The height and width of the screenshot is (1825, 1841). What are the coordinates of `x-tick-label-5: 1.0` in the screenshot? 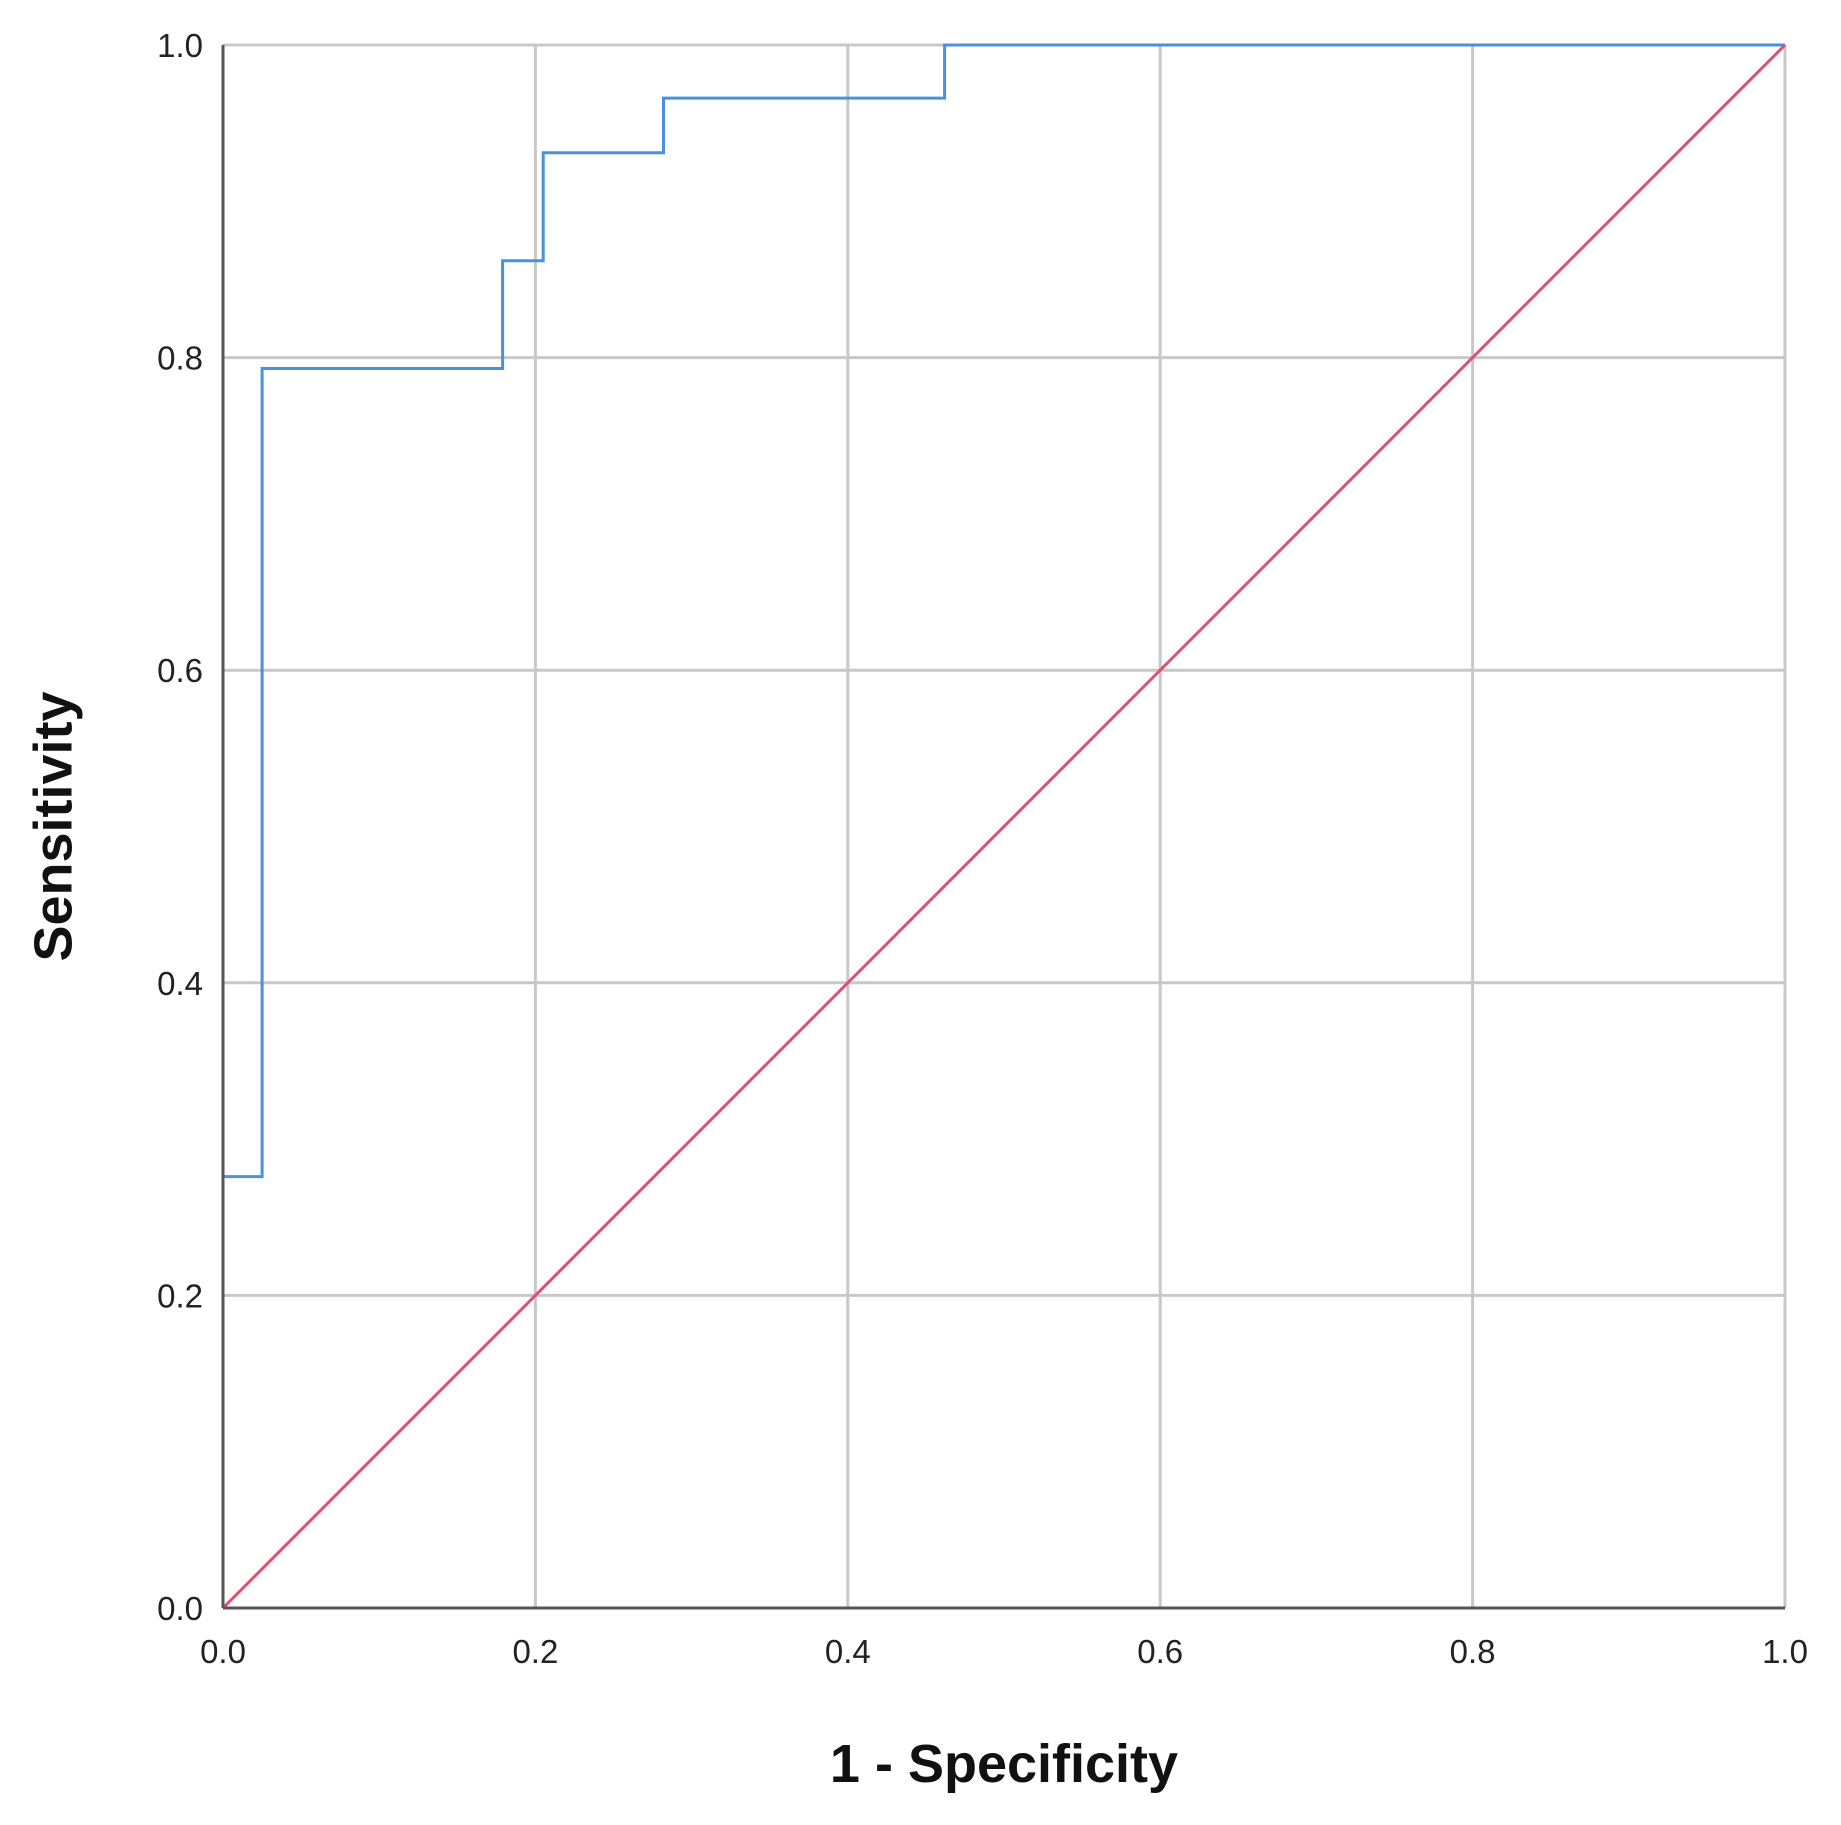 It's located at (1785, 1651).